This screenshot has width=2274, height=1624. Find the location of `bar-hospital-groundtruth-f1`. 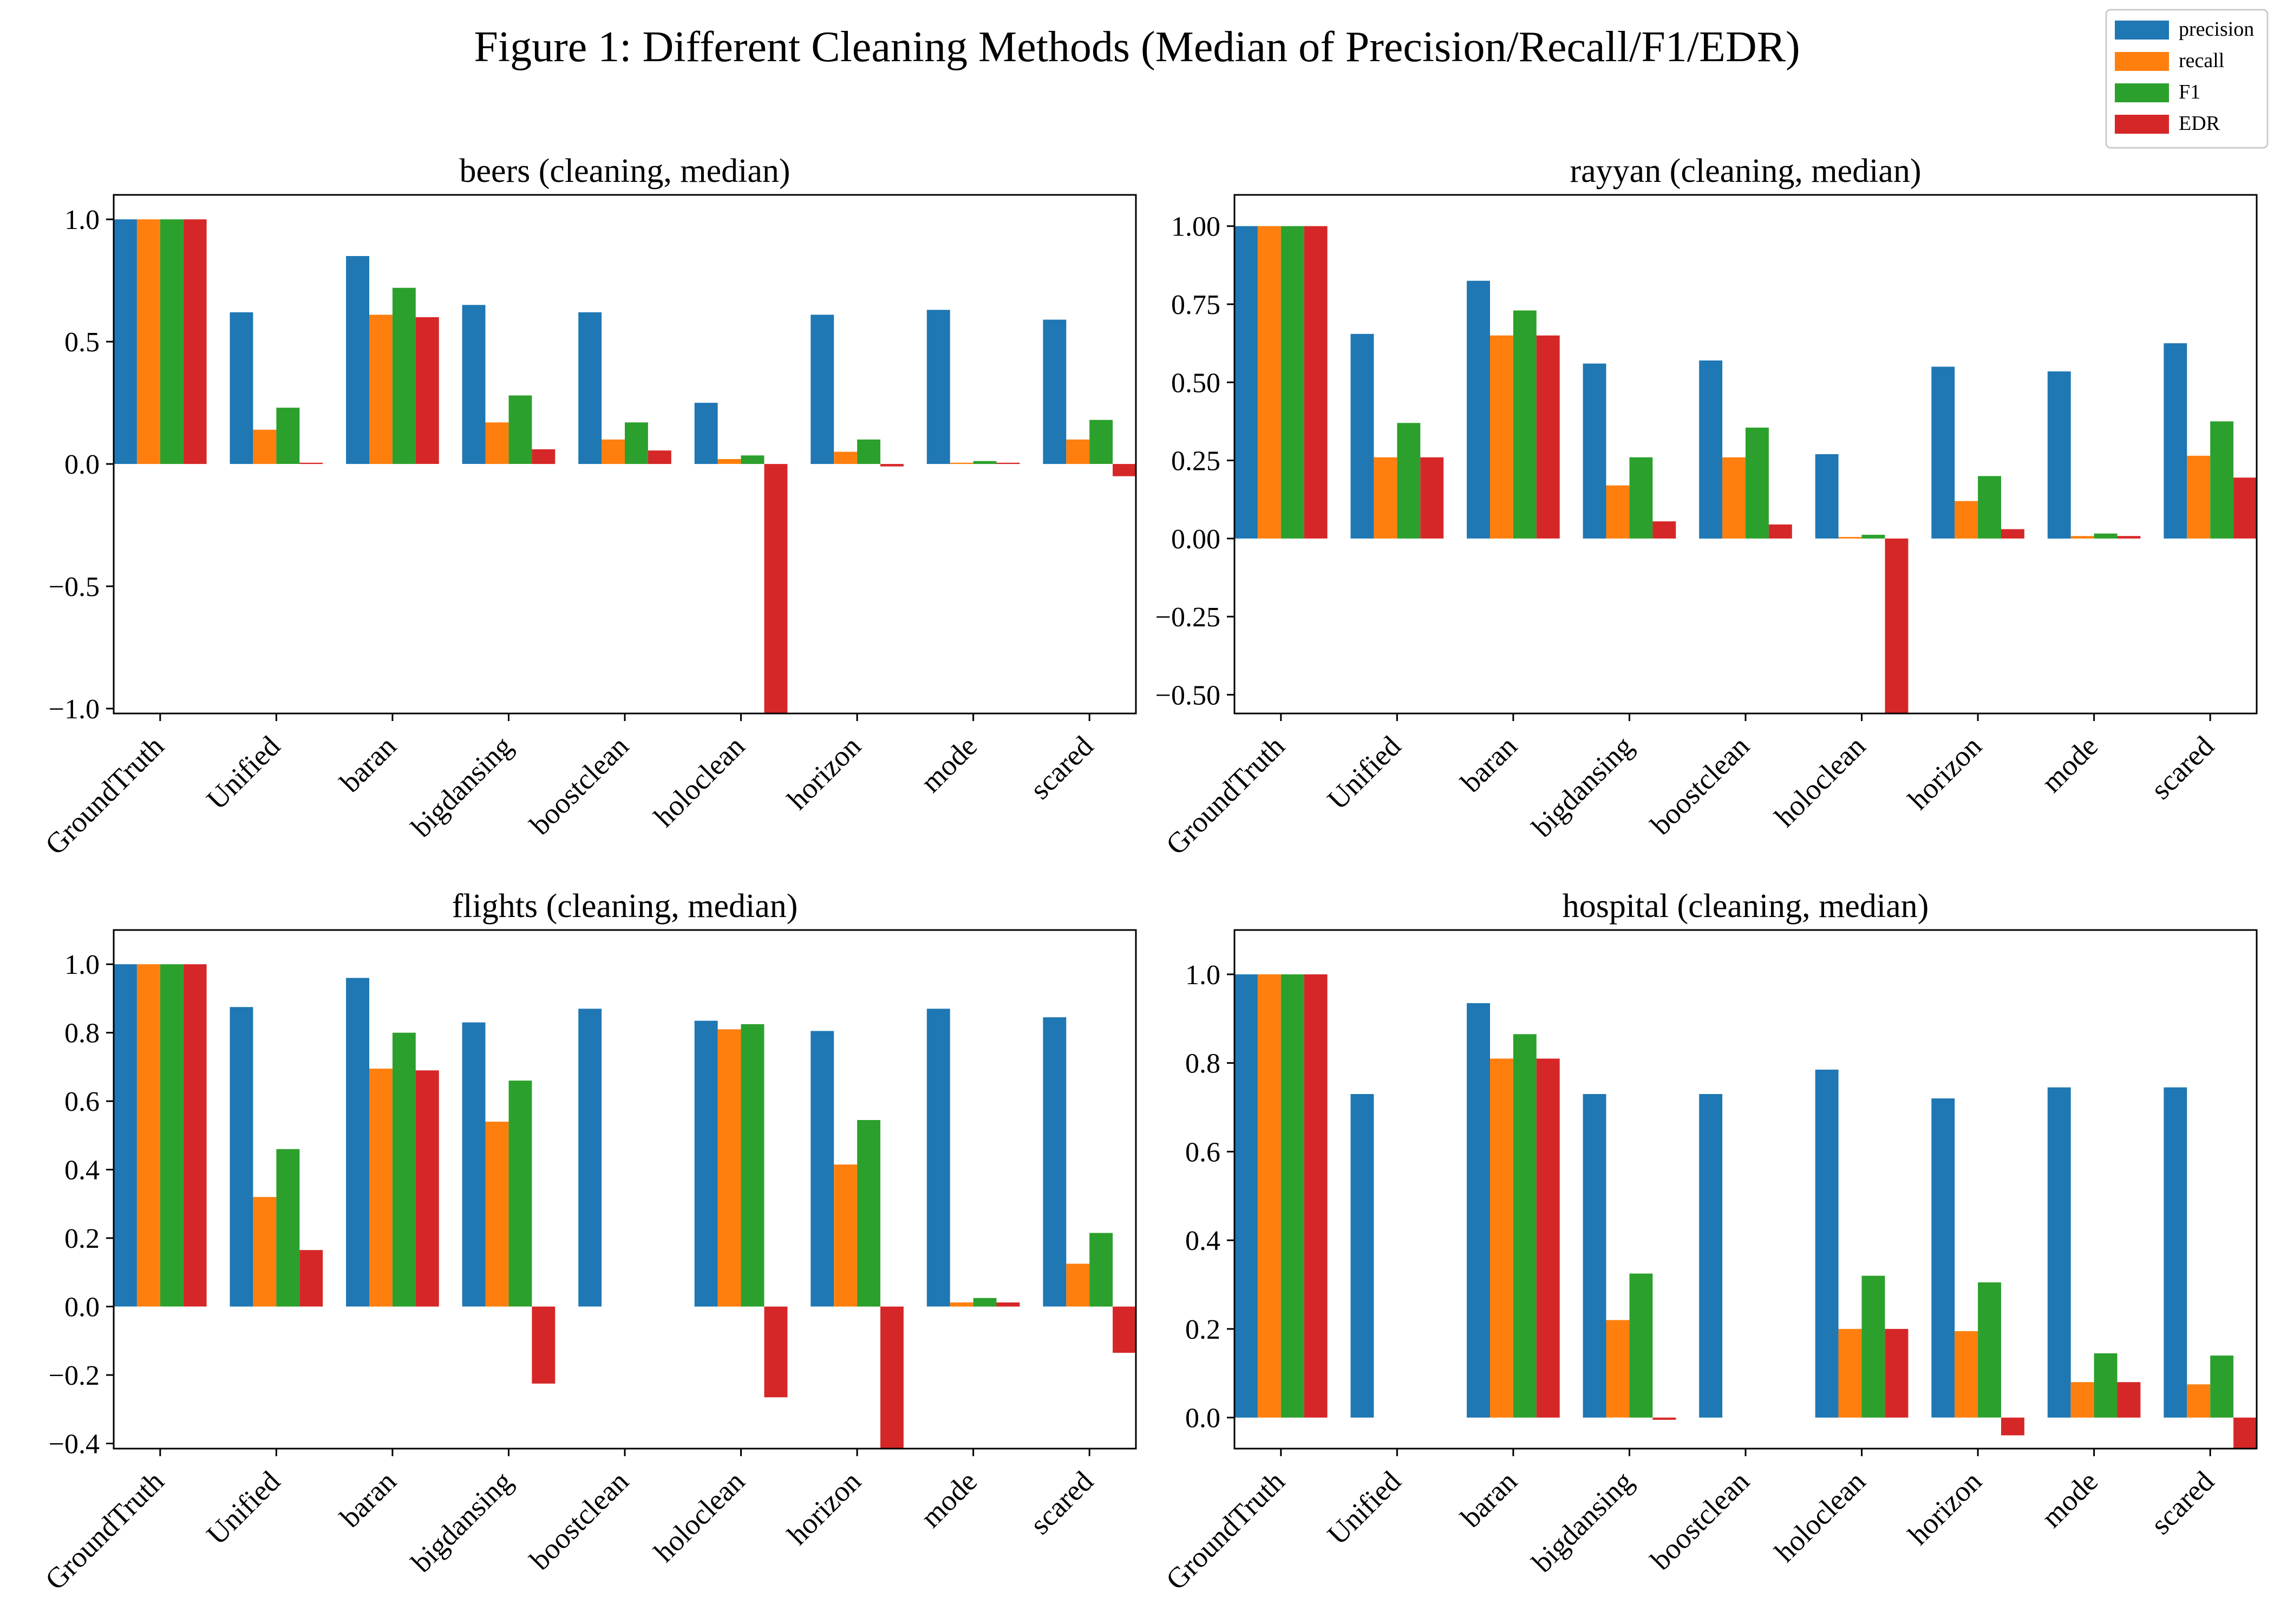

bar-hospital-groundtruth-f1 is located at coordinates (1292, 1196).